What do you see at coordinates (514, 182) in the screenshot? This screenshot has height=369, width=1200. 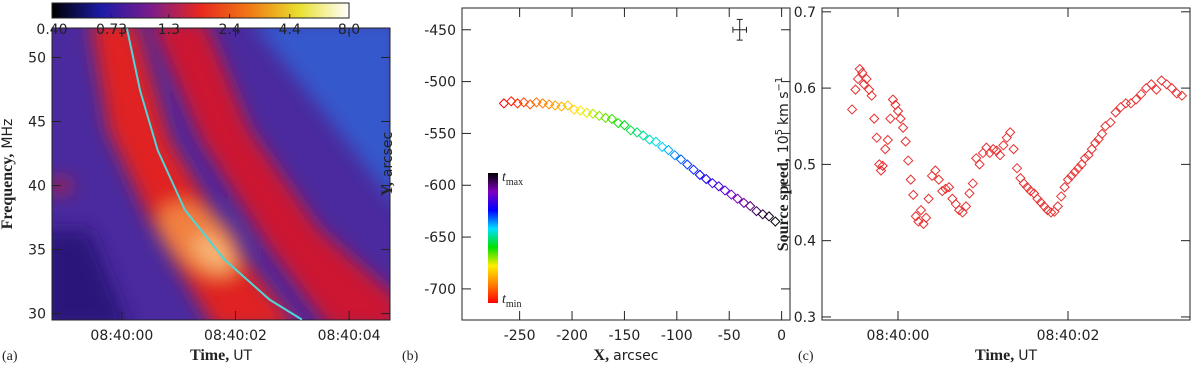 I see `label-sub: max` at bounding box center [514, 182].